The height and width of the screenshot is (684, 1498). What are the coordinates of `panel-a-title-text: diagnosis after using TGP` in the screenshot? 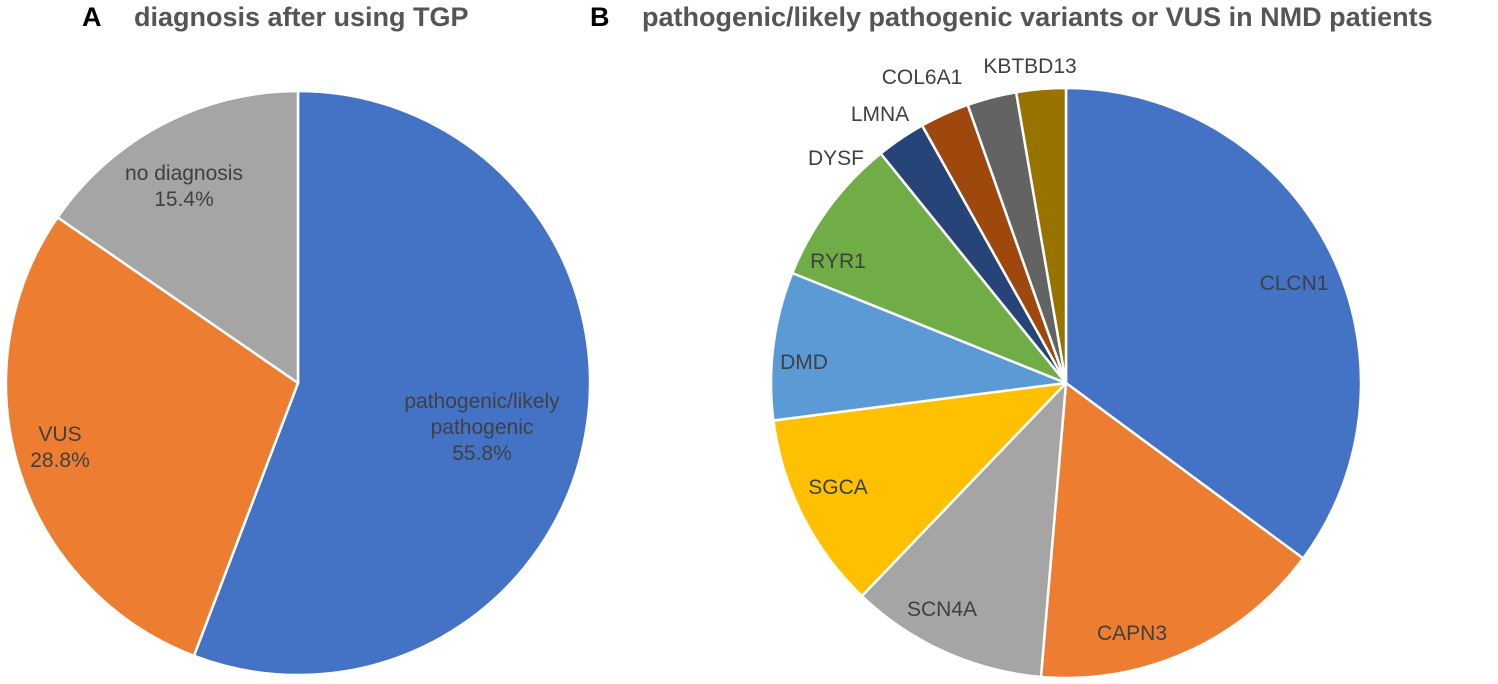 It's located at (301, 17).